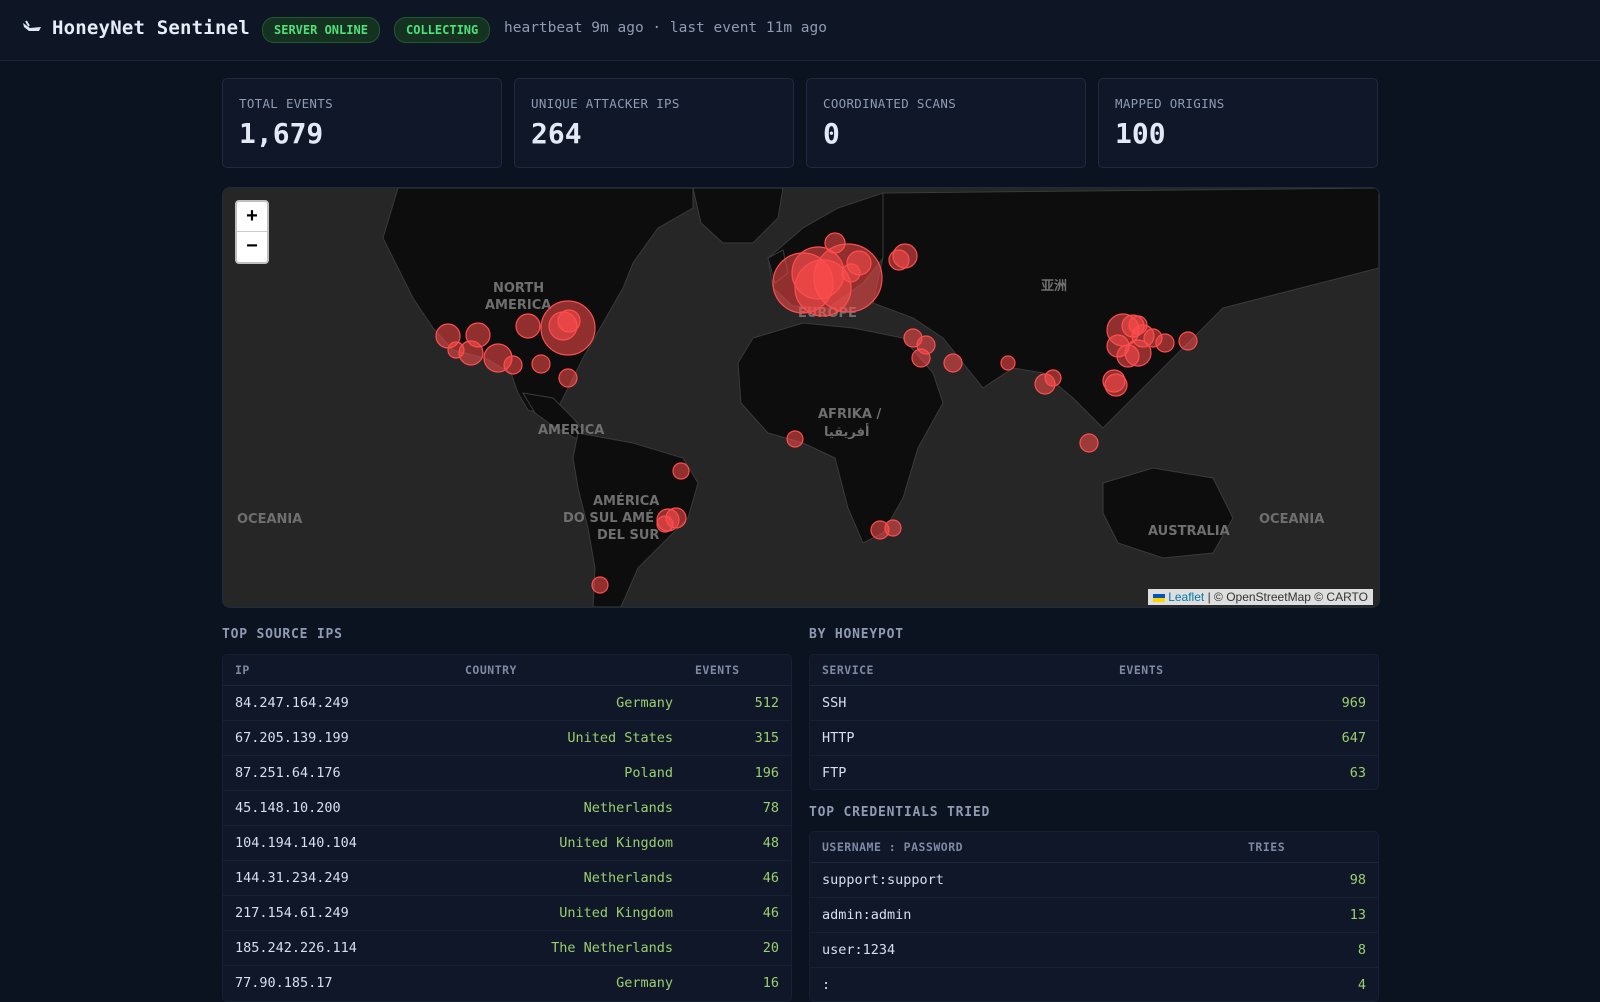  Describe the element at coordinates (1054, 286) in the screenshot. I see `label-asia: 亚洲` at that location.